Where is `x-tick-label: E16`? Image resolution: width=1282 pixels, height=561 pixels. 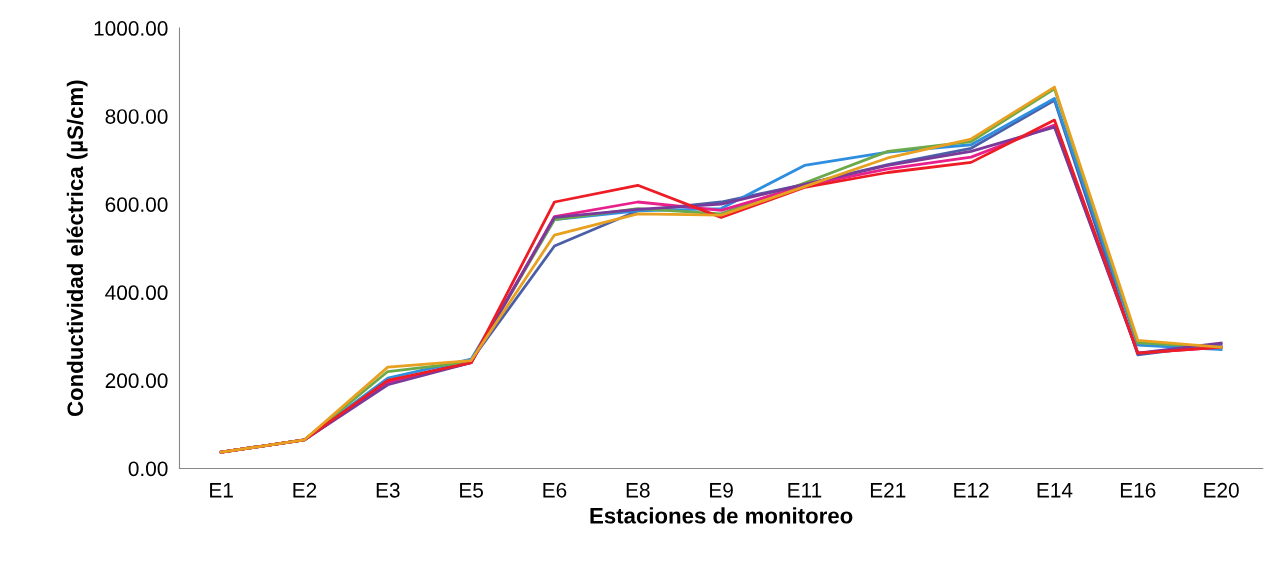
x-tick-label: E16 is located at coordinates (1138, 490).